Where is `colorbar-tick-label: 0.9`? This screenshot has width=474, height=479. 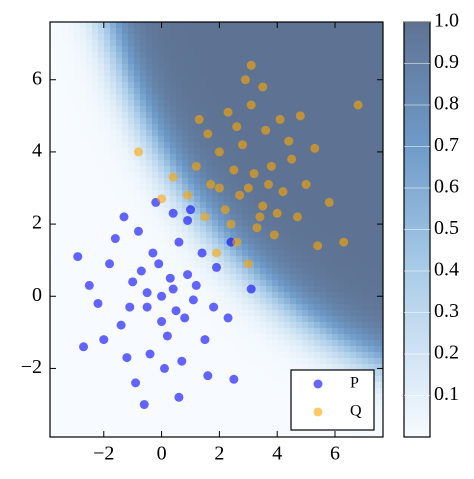 colorbar-tick-label: 0.9 is located at coordinates (446, 62).